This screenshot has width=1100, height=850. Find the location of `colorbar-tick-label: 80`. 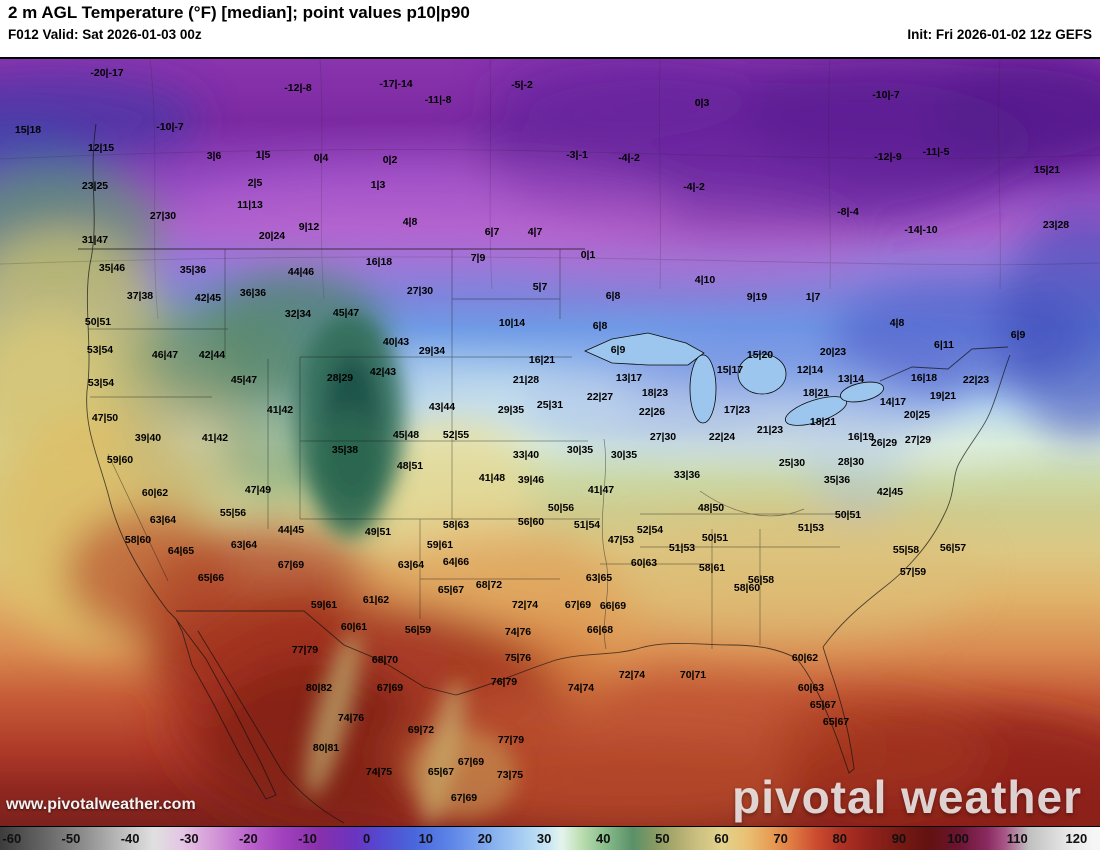

colorbar-tick-label: 80 is located at coordinates (840, 838).